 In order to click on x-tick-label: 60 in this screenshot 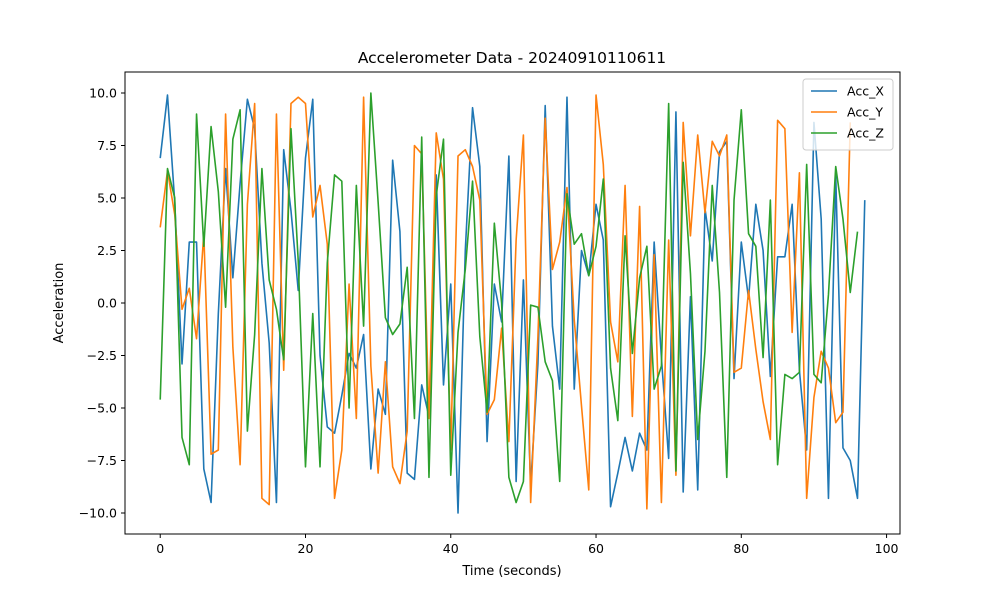, I will do `click(596, 548)`.